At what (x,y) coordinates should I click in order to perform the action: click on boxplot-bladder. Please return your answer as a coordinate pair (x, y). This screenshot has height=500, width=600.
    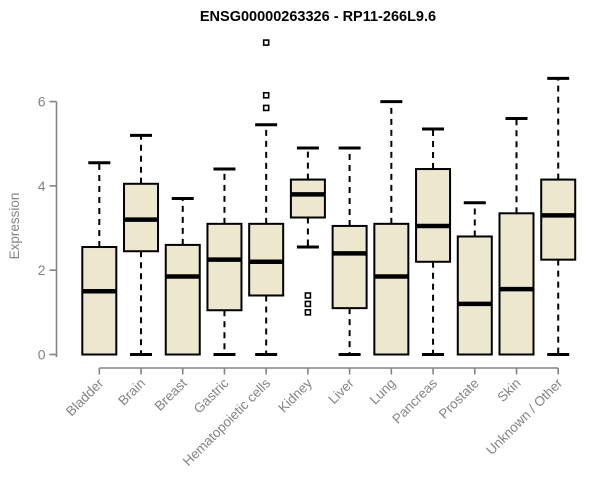
    Looking at the image, I should click on (99, 258).